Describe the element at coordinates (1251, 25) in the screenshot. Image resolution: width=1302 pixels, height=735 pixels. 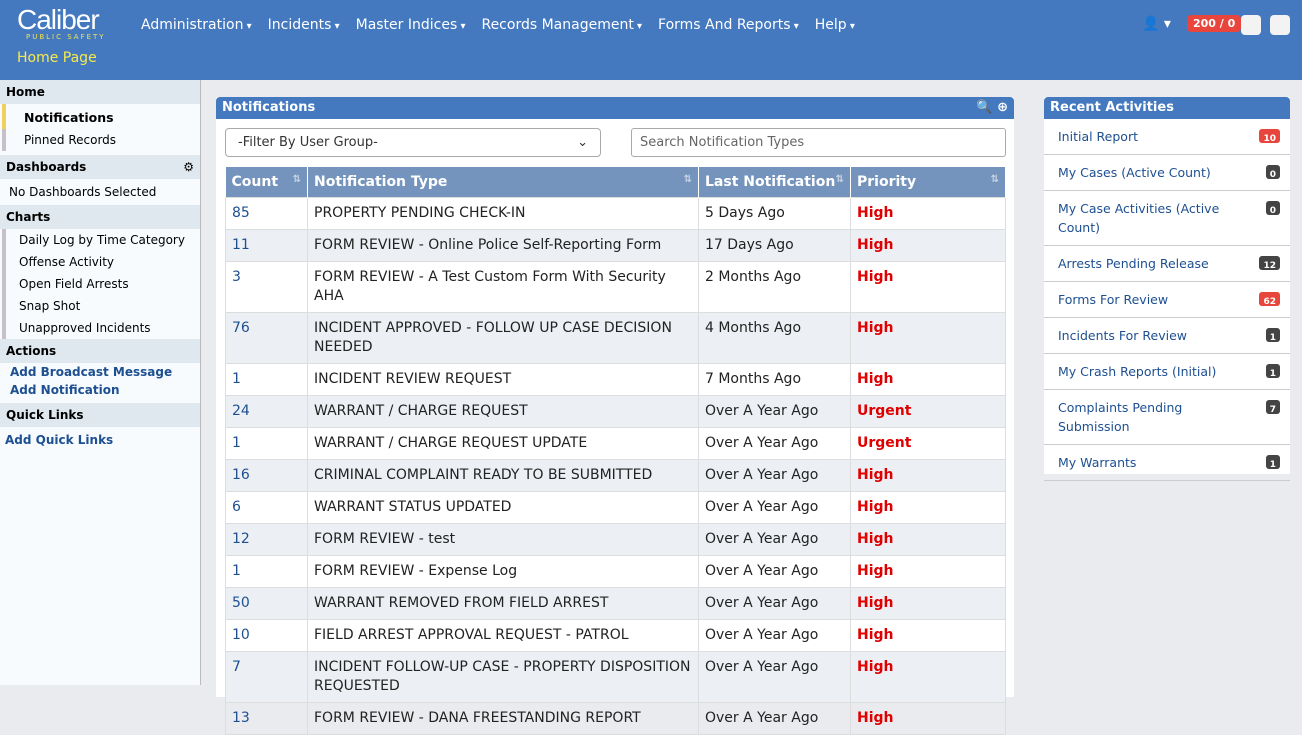
I see `settings-button` at that location.